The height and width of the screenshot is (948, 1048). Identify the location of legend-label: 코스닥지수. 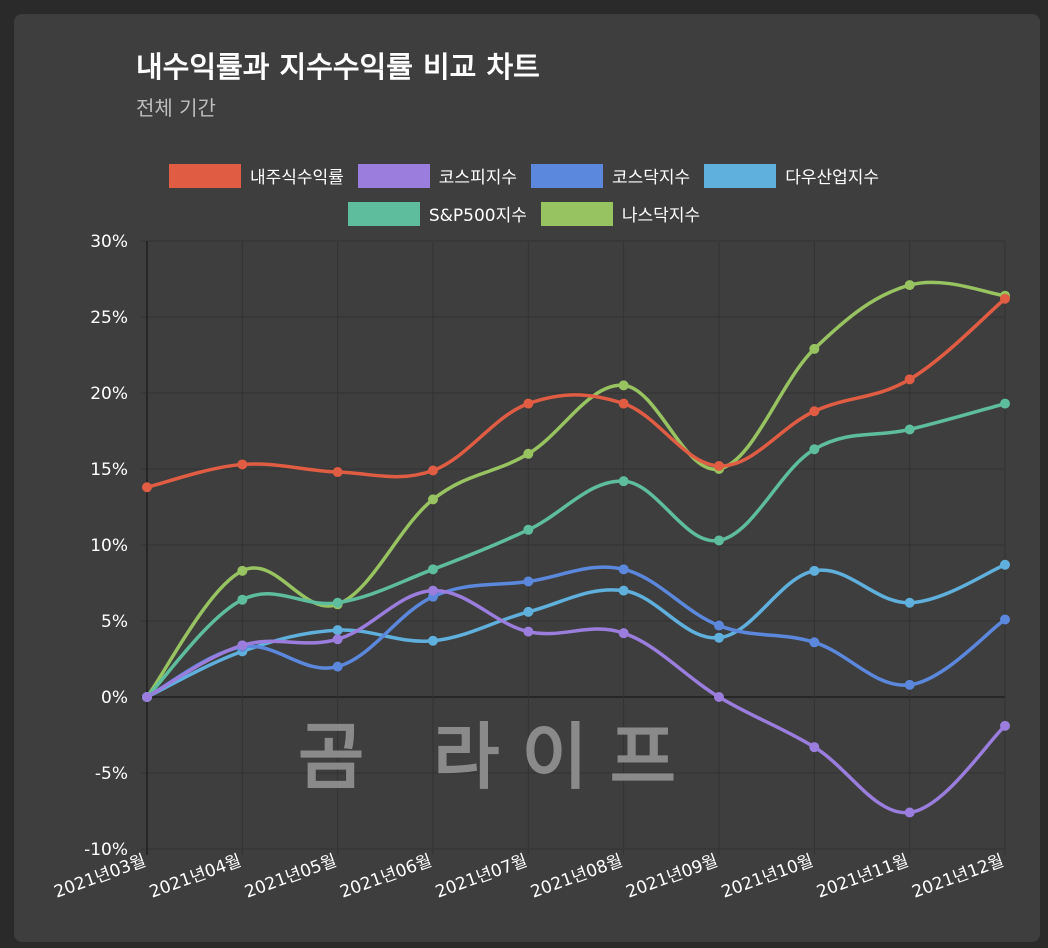
(651, 178).